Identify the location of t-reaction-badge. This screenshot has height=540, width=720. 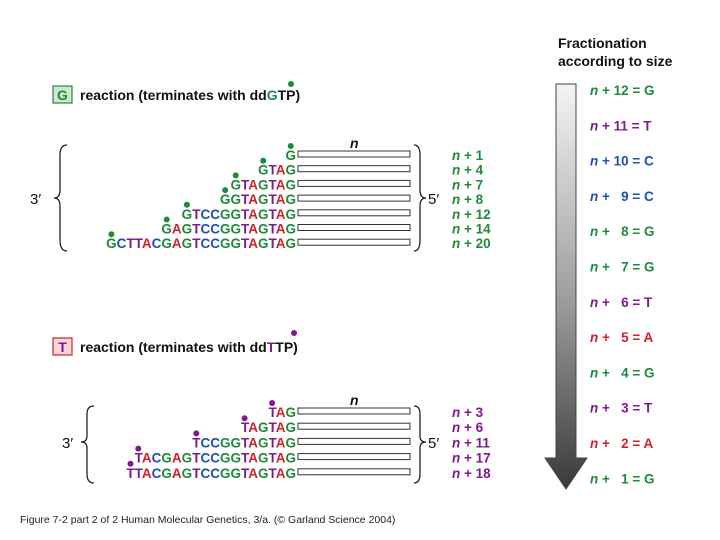
(62, 346).